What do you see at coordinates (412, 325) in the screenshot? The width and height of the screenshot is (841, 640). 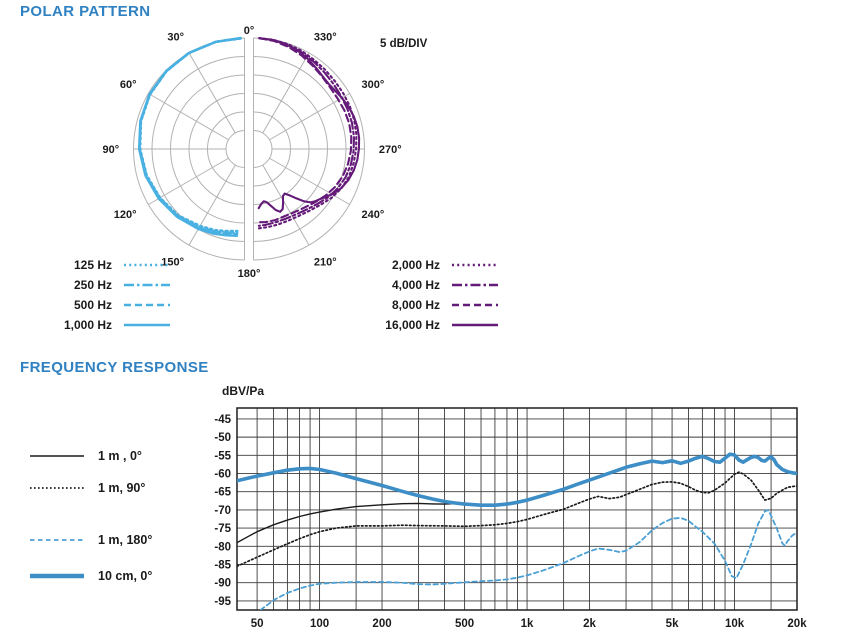 I see `legend-label: 16,000 Hz` at bounding box center [412, 325].